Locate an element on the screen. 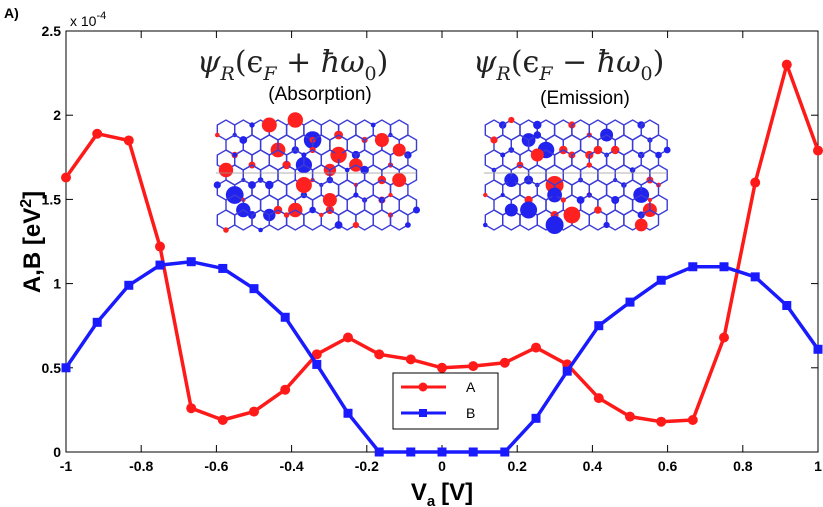 The width and height of the screenshot is (823, 507). x-axis-label-units: [V] is located at coordinates (457, 492).